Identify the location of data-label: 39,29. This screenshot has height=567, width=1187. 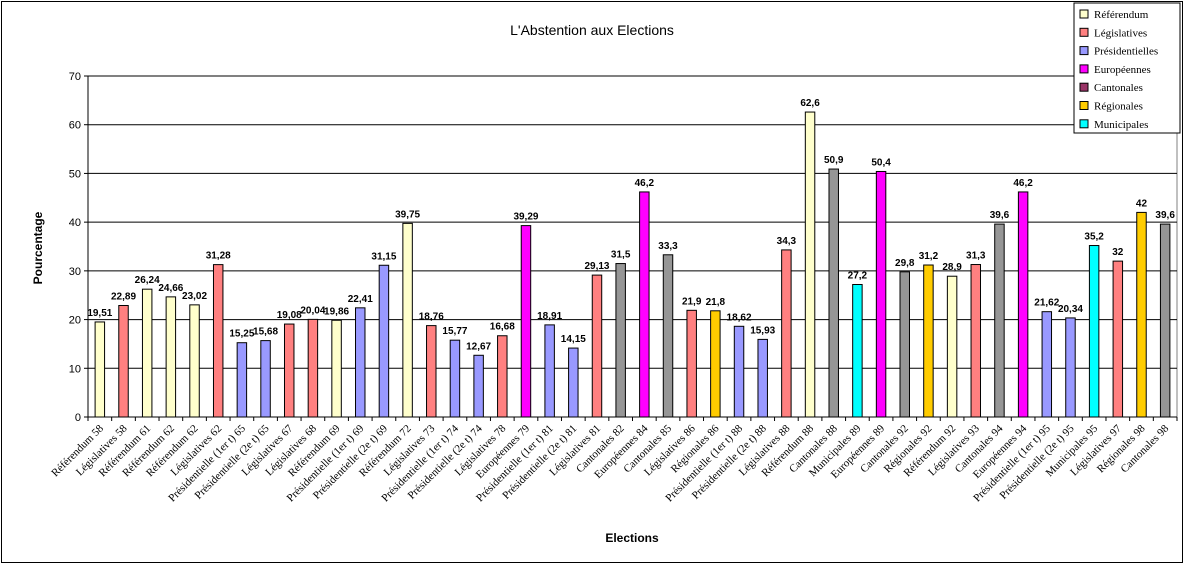
(525, 217).